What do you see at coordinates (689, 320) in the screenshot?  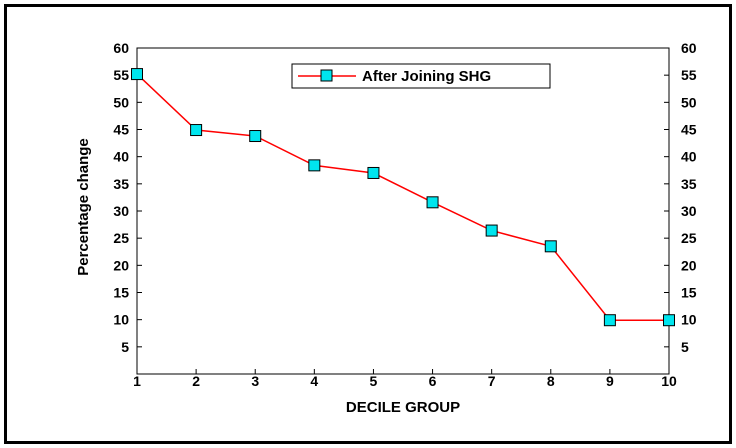 I see `y-tick-label-right: 10` at bounding box center [689, 320].